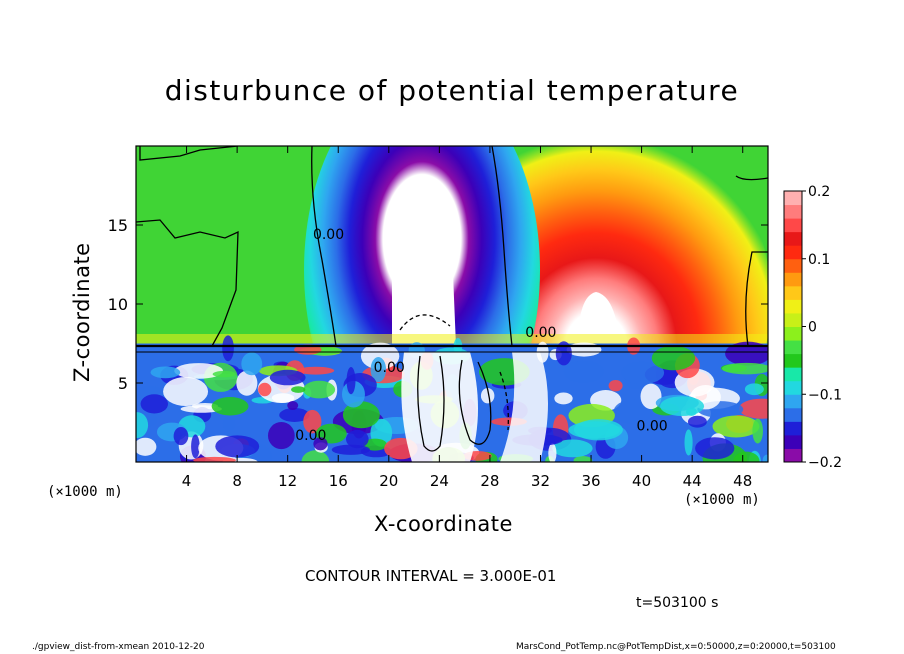 This screenshot has width=904, height=654. What do you see at coordinates (677, 603) in the screenshot?
I see `time-stamp: t=503100 s` at bounding box center [677, 603].